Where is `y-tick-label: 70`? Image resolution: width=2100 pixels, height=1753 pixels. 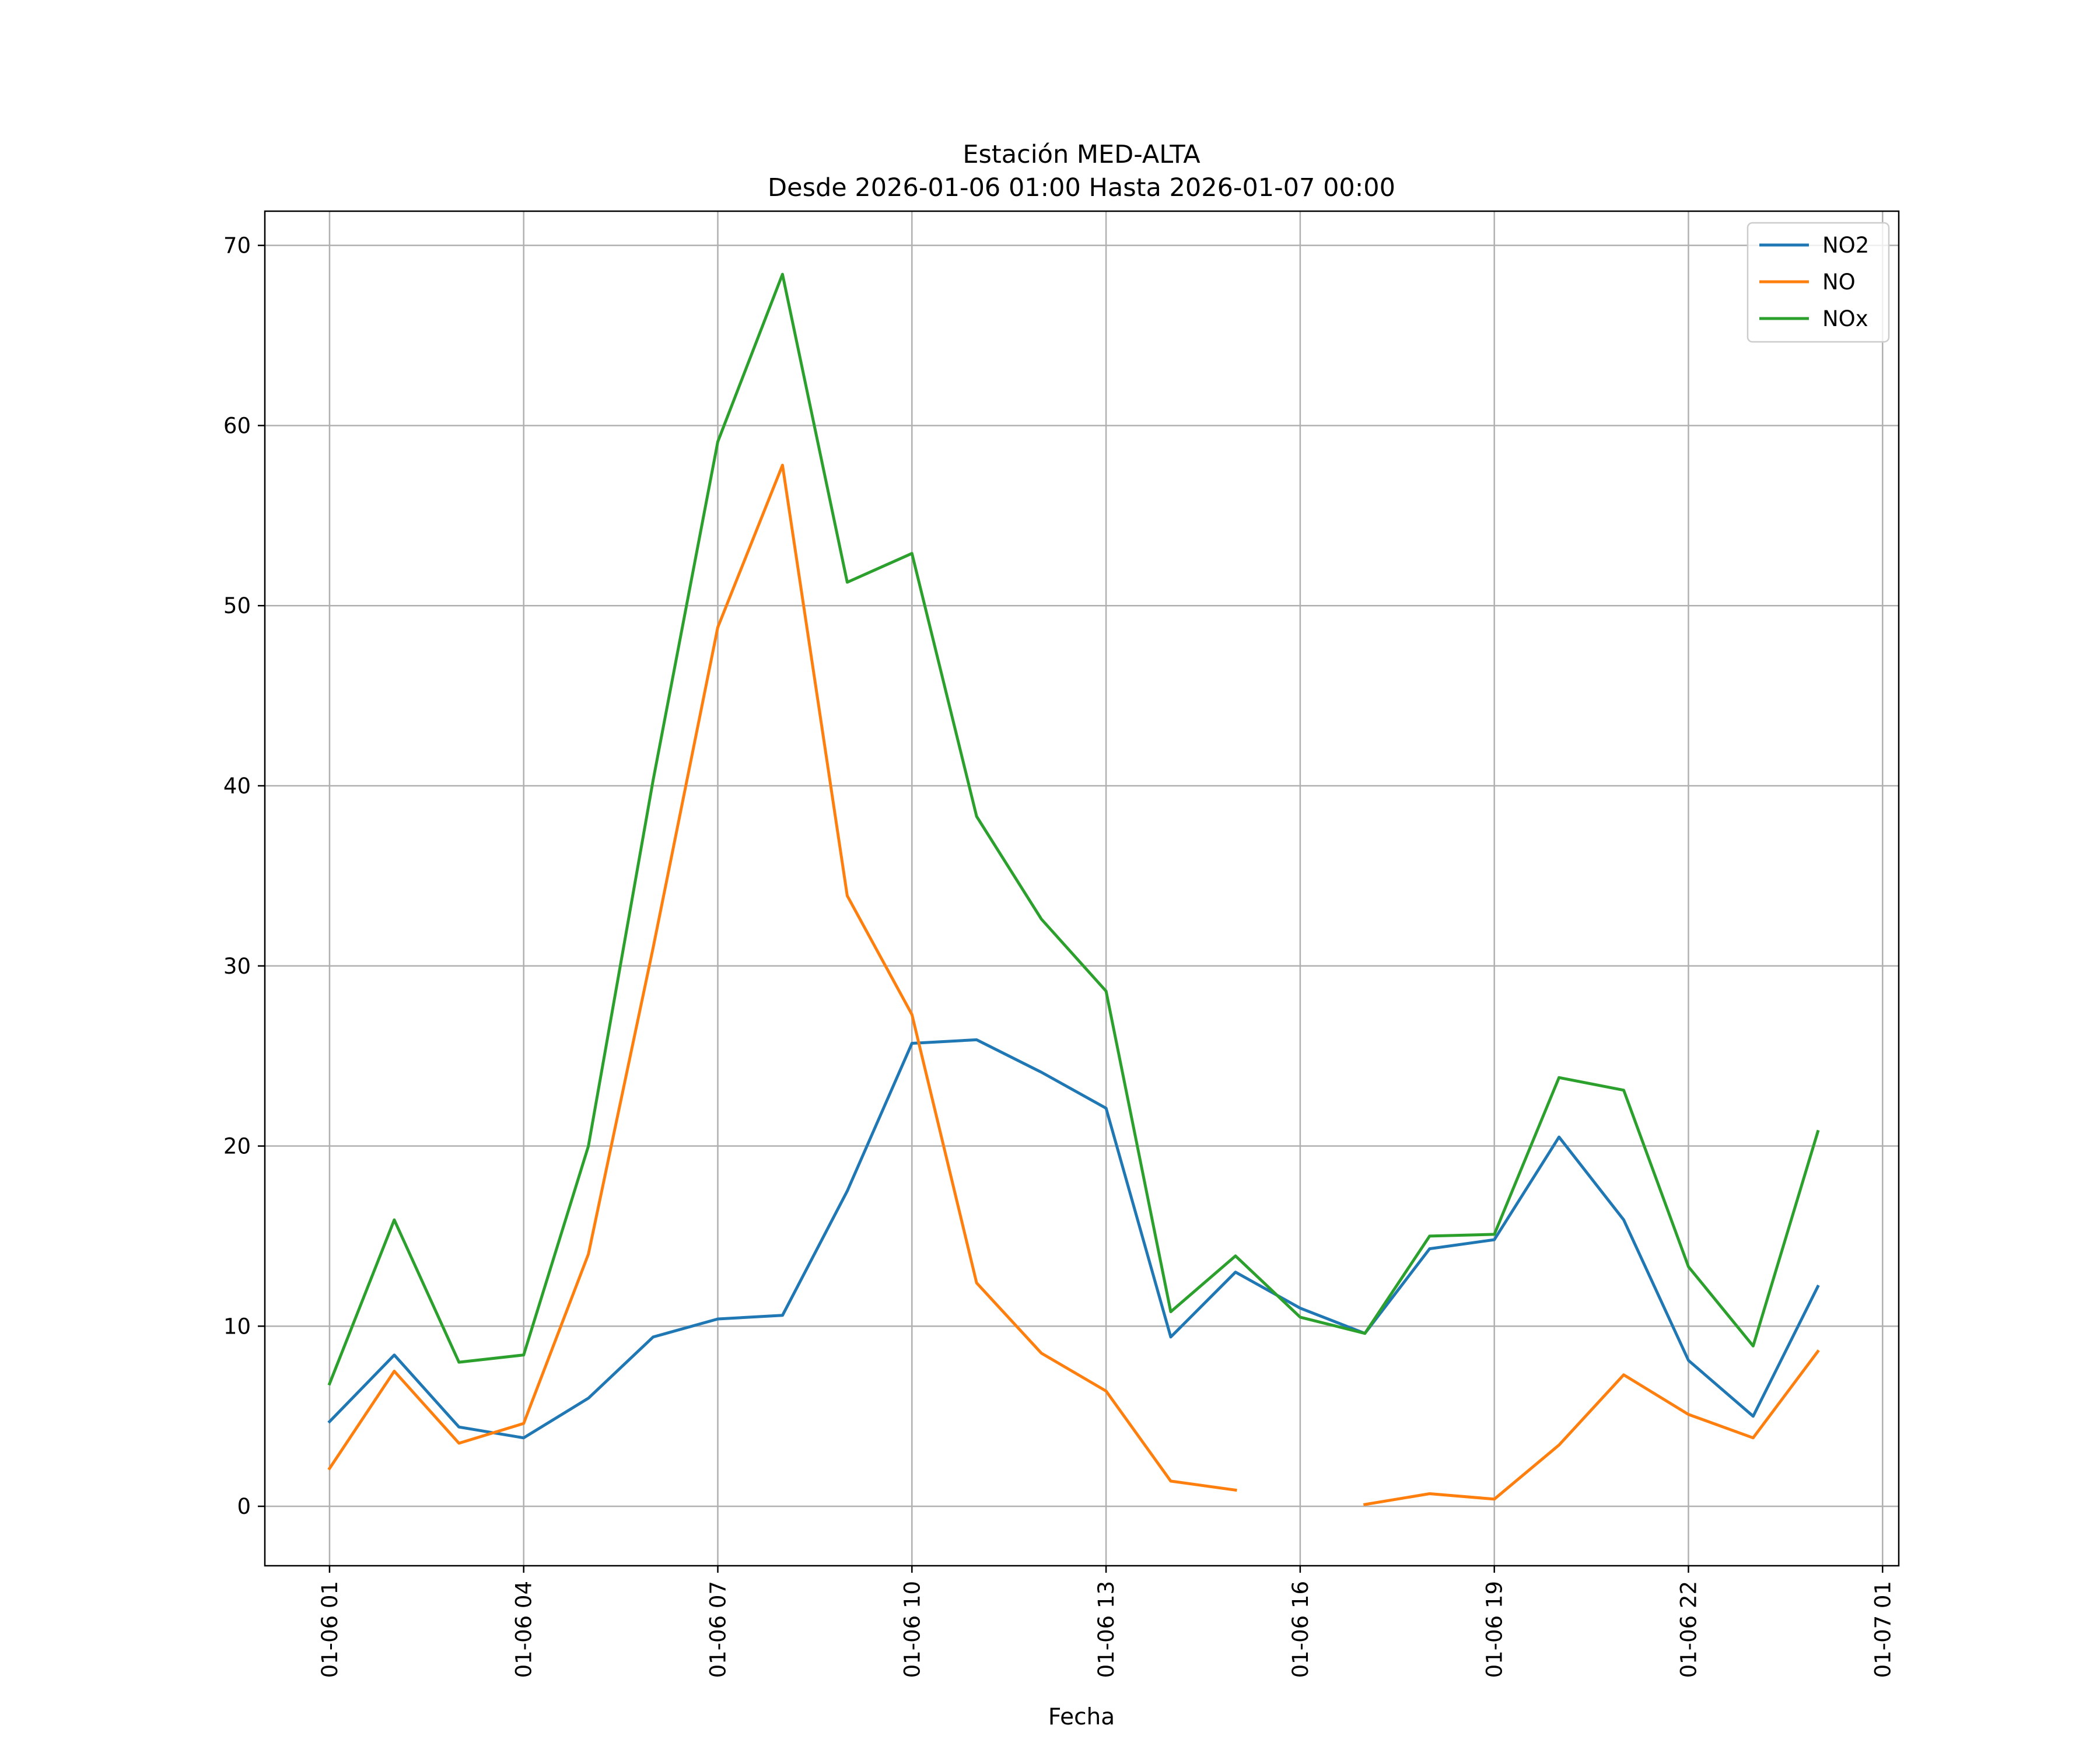
y-tick-label: 70 is located at coordinates (237, 245).